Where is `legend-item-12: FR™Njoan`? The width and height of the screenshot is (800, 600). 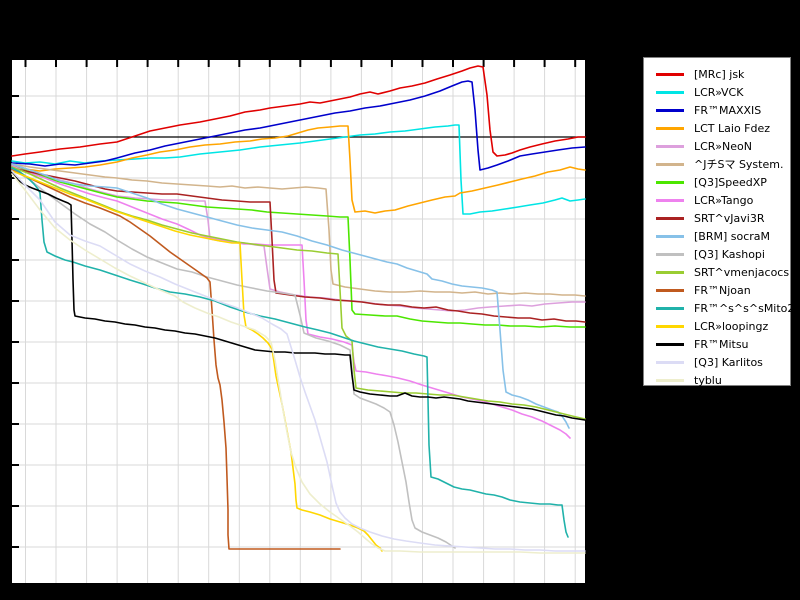 legend-item-12: FR™Njoan is located at coordinates (717, 290).